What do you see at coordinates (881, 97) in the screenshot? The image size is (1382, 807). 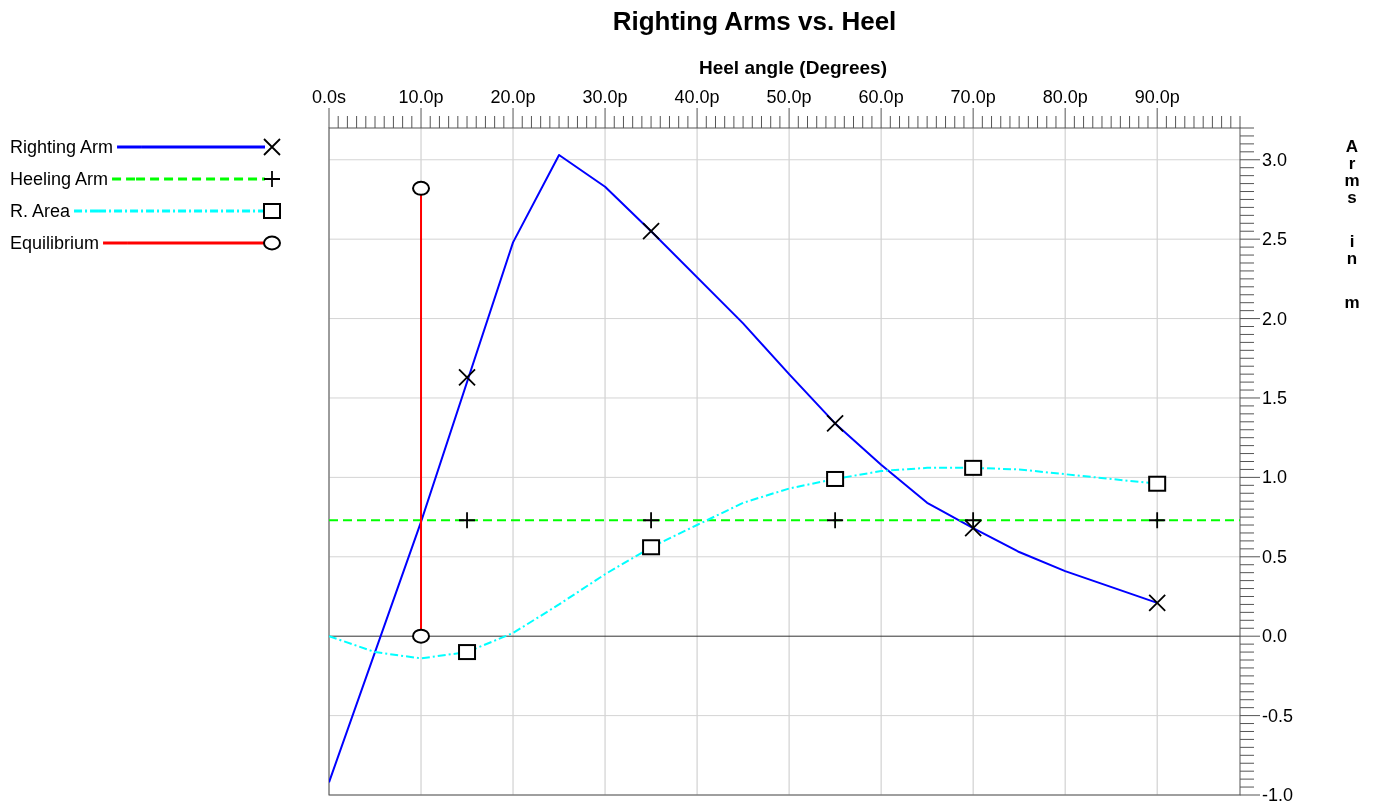 I see `x-tick-label: 60.0p` at bounding box center [881, 97].